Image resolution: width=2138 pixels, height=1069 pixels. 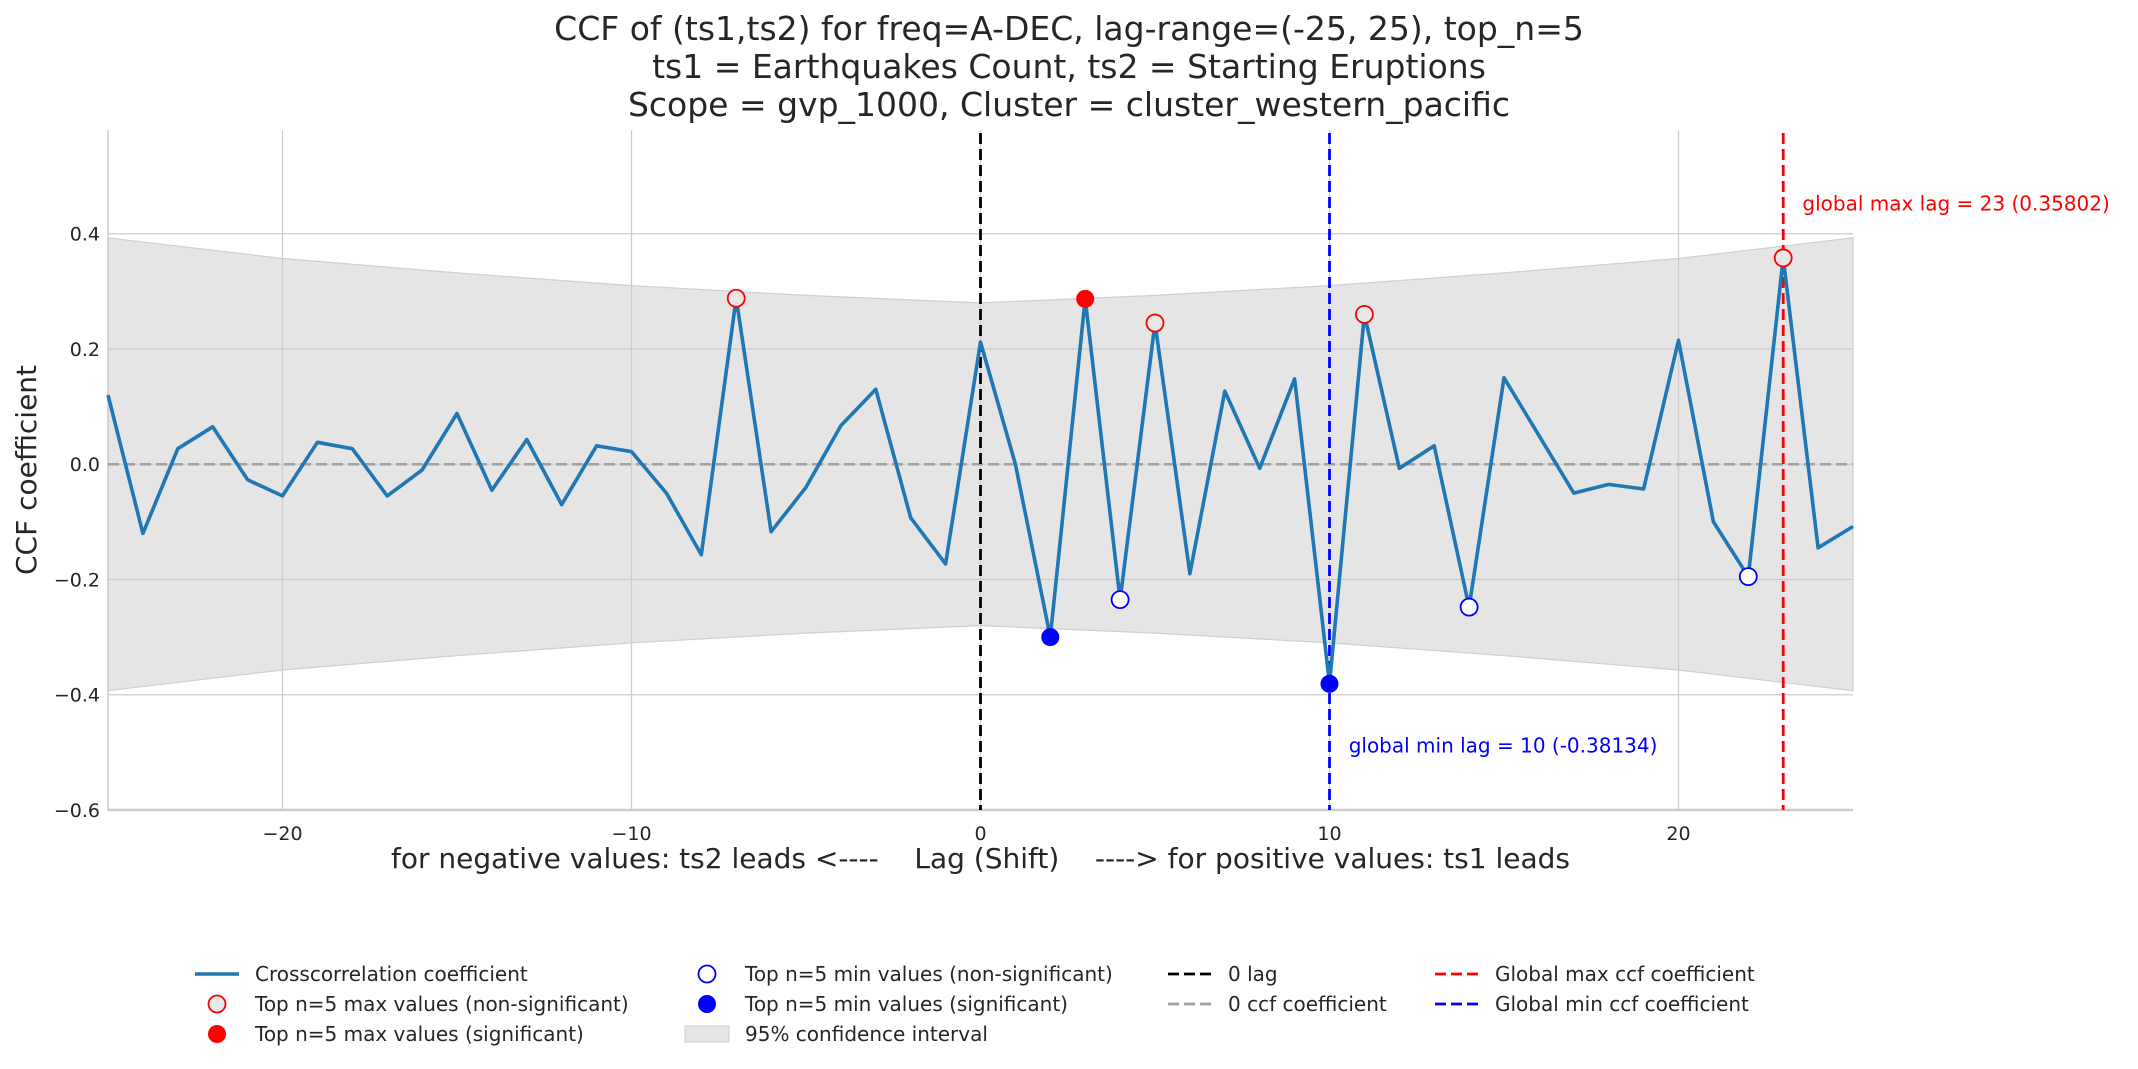 I want to click on legend-label: Top n=5 min values (significant), so click(x=906, y=1004).